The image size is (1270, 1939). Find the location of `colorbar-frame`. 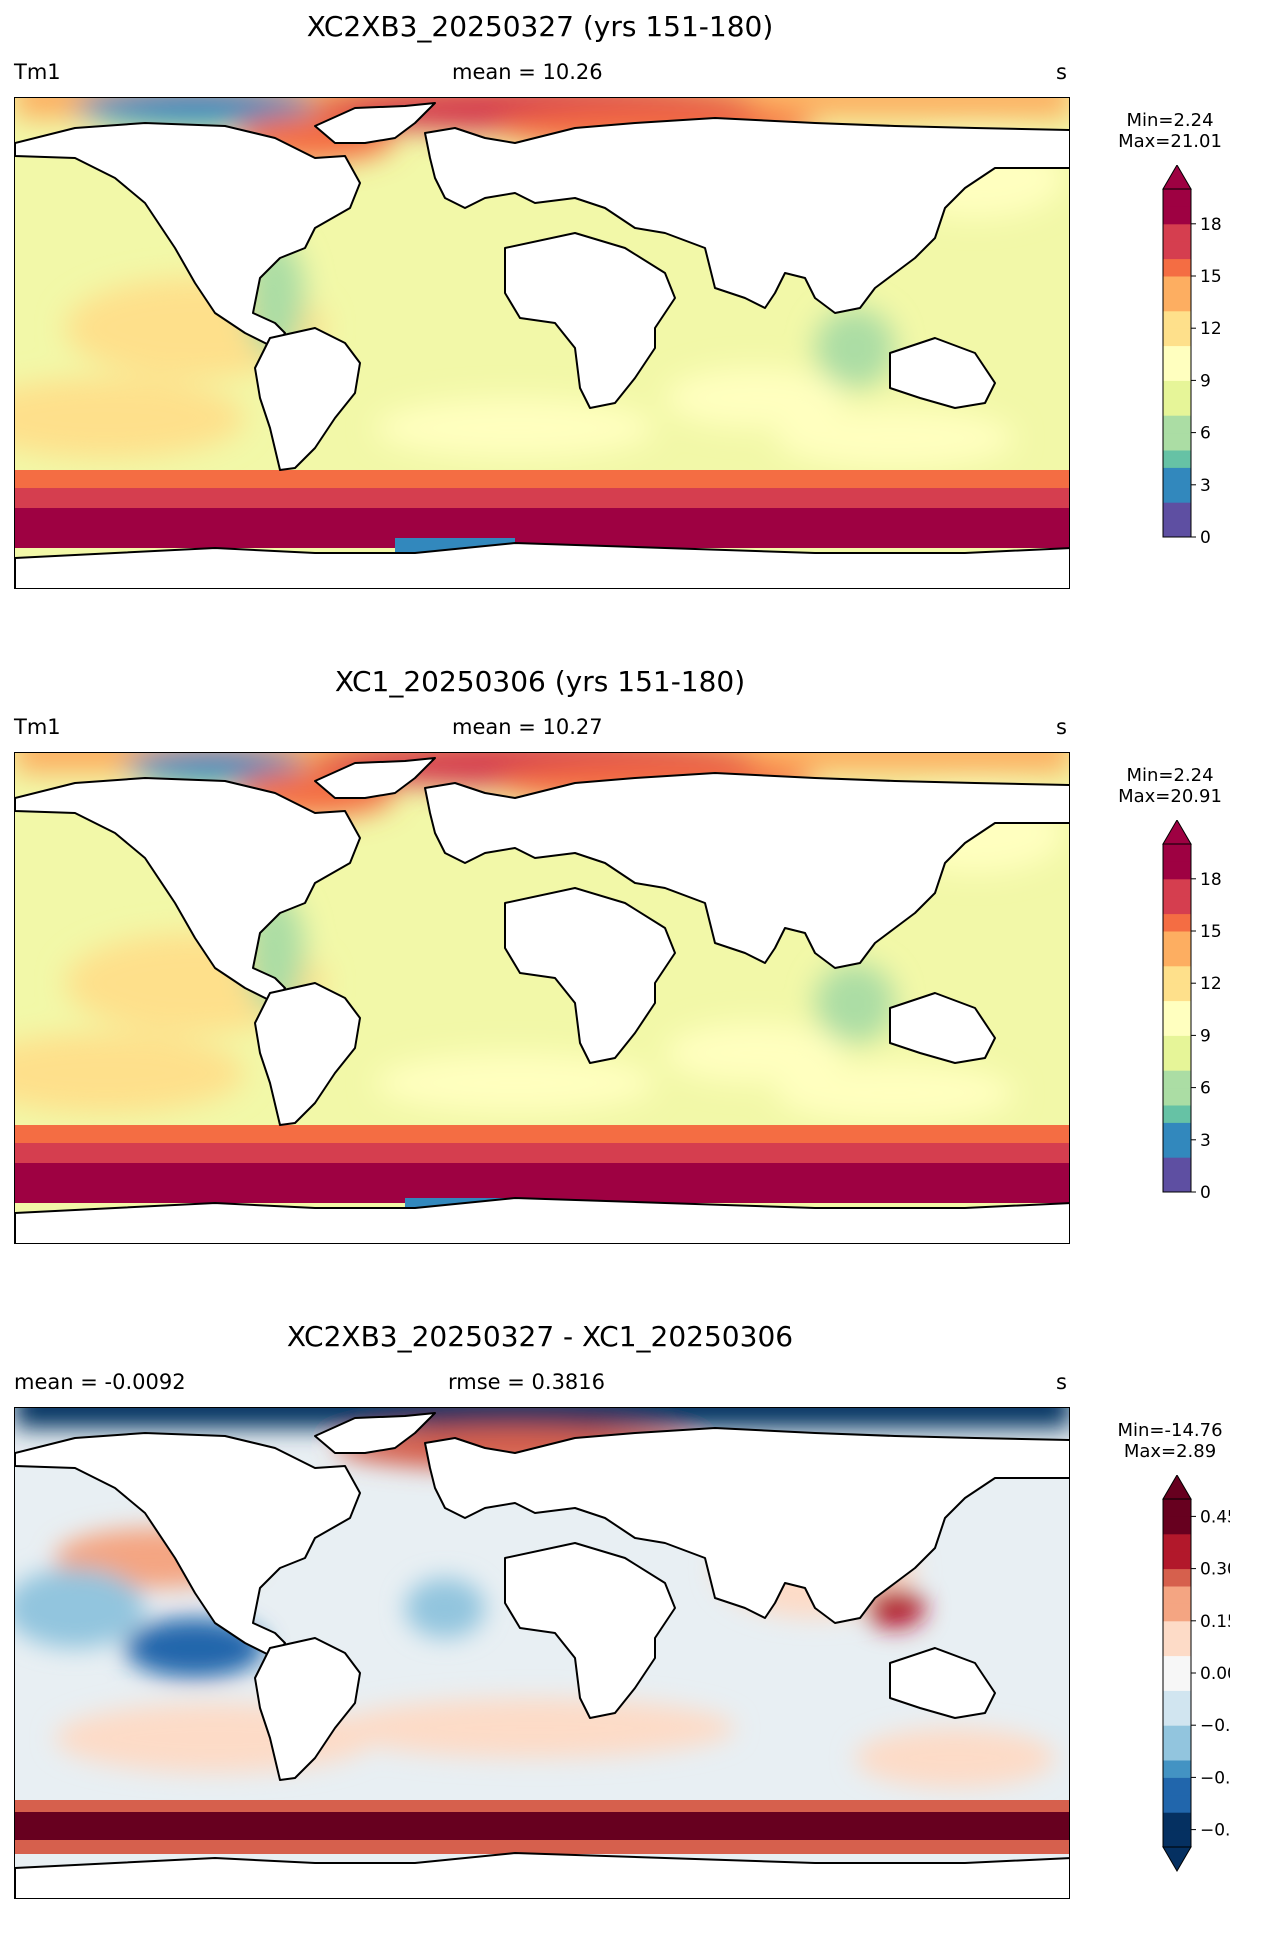

colorbar-frame is located at coordinates (1177, 363).